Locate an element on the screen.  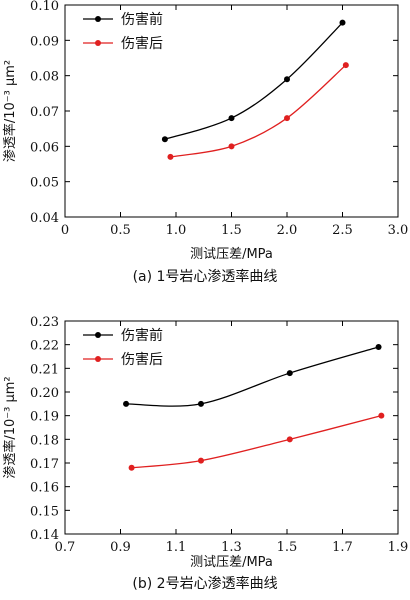
y-tick-label: 0.06 is located at coordinates (44, 147).